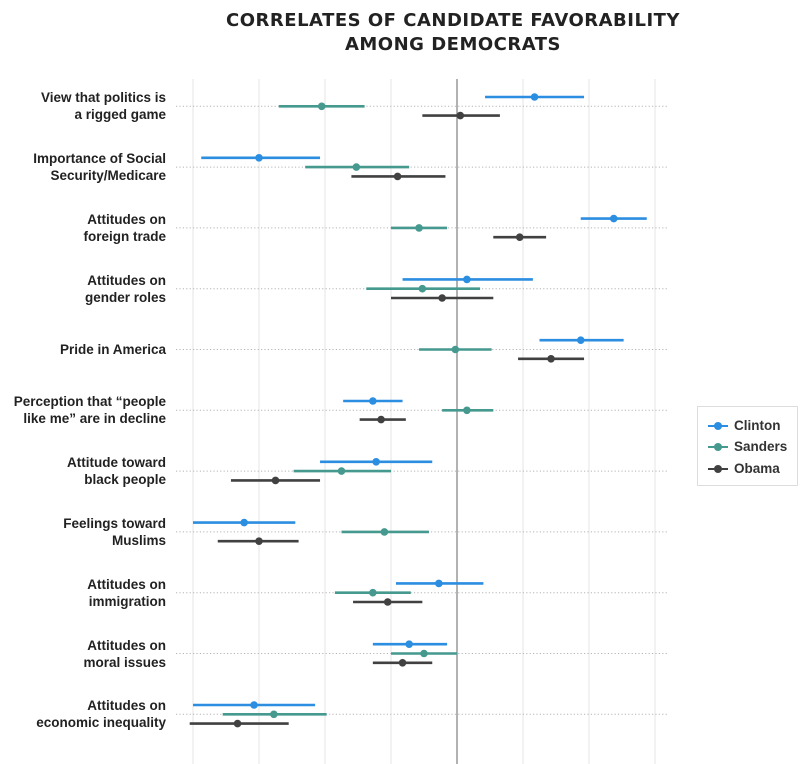 The width and height of the screenshot is (806, 764). What do you see at coordinates (114, 523) in the screenshot?
I see `category-label-line: Feelings toward` at bounding box center [114, 523].